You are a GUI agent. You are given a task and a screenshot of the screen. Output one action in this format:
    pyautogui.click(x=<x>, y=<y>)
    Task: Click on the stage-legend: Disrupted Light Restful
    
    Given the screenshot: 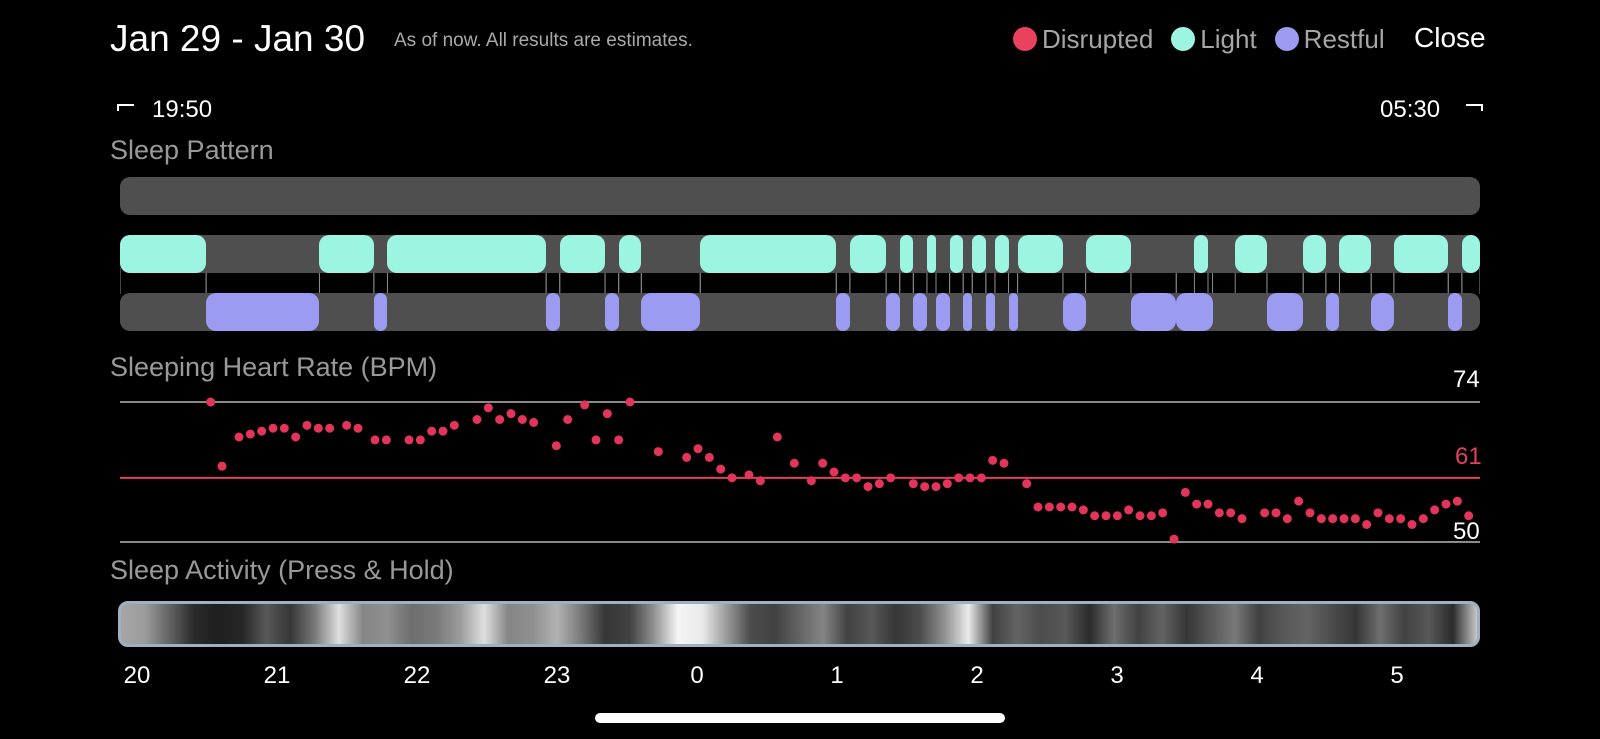 What is the action you would take?
    pyautogui.click(x=1208, y=39)
    